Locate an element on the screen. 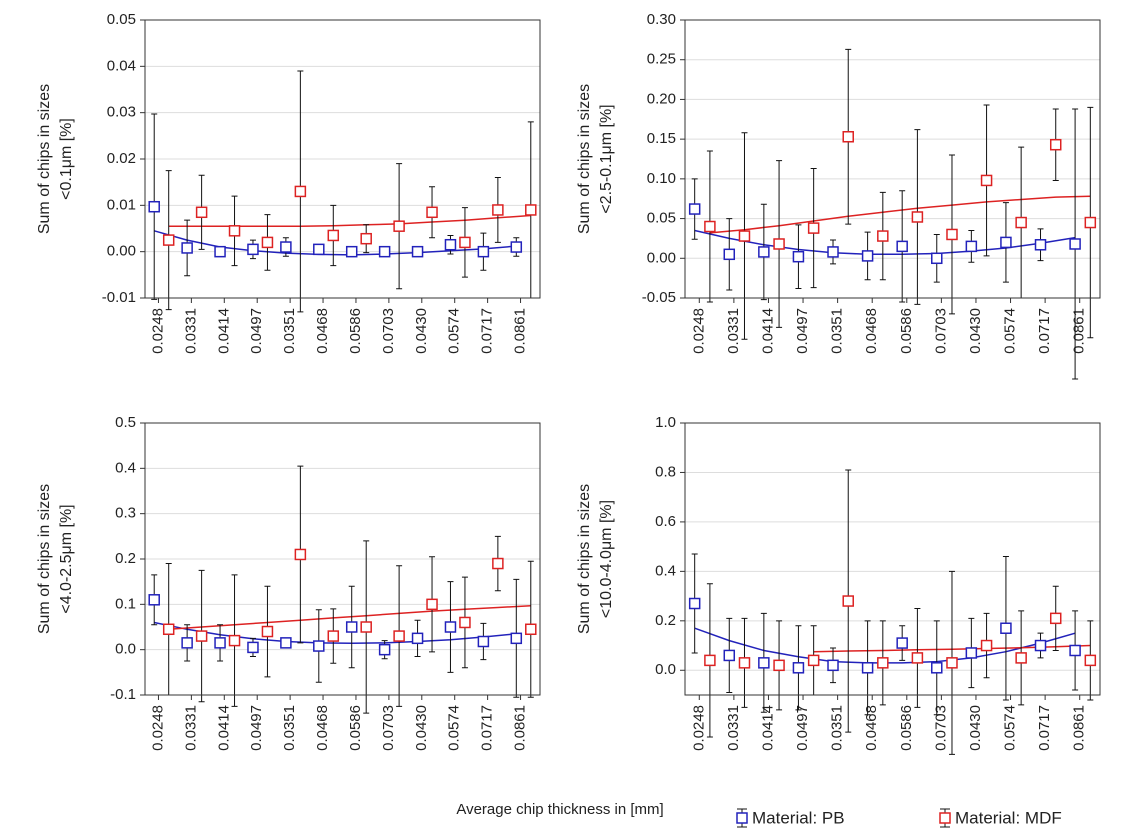  y-tick-label: 0.20 is located at coordinates (661, 98).